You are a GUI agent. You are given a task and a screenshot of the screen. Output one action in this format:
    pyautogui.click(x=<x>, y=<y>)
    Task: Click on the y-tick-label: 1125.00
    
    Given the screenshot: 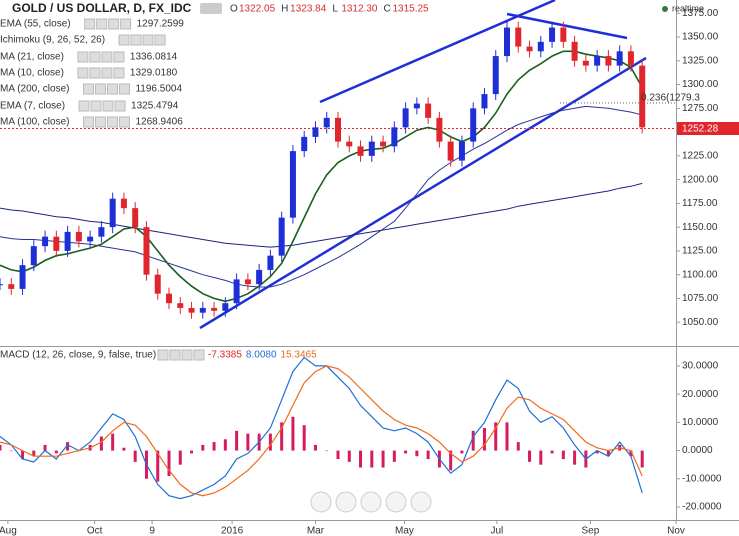 What is the action you would take?
    pyautogui.click(x=700, y=251)
    